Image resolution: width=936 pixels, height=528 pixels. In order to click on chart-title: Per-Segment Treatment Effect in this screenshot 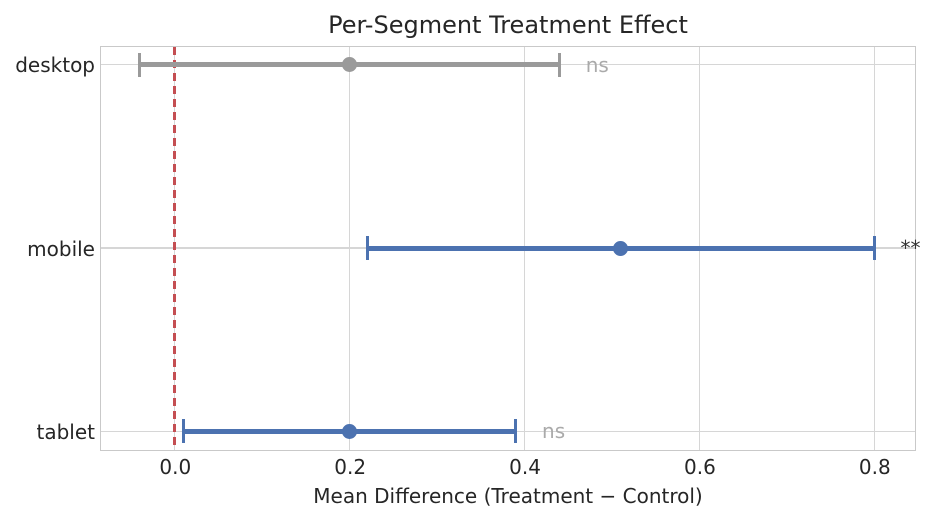, I will do `click(508, 25)`.